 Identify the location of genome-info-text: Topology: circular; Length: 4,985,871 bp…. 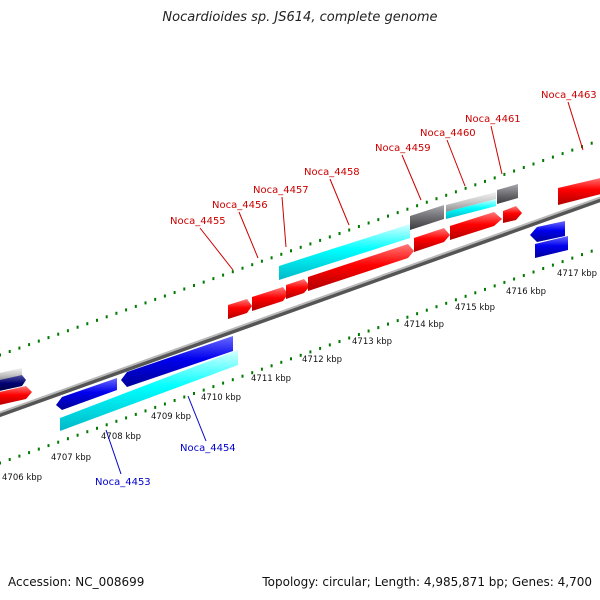
(427, 582).